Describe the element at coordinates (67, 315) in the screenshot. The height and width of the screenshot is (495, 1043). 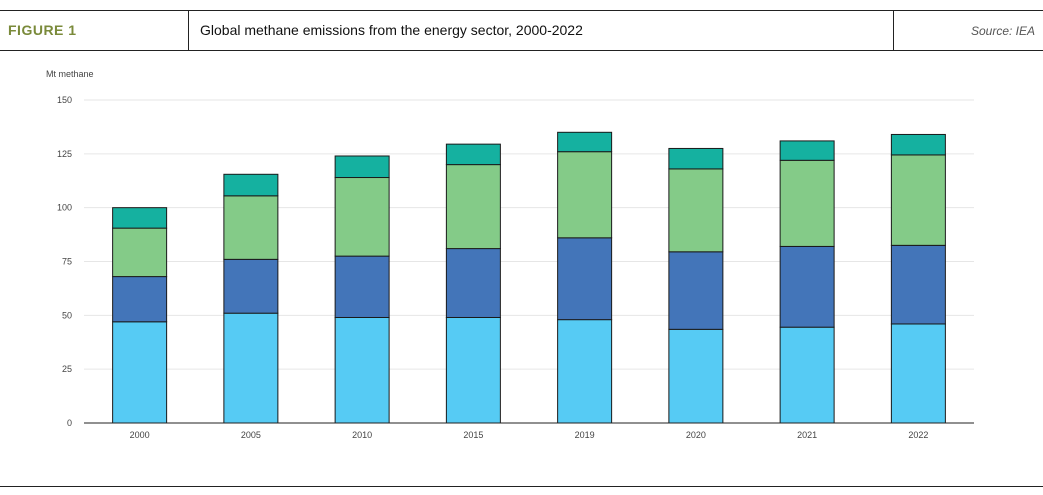
I see `y-tick-label: 50` at that location.